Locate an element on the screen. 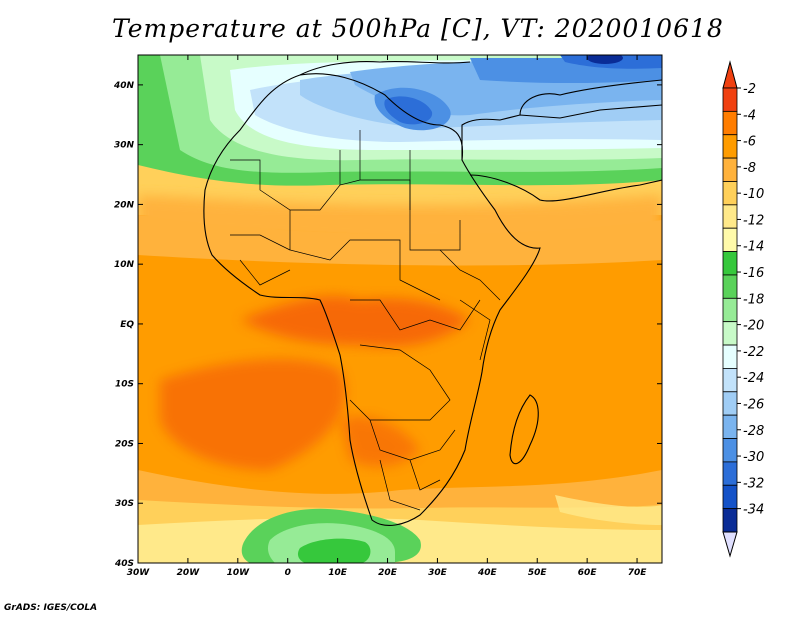  grads-credit: GrADS: IGES/COLA is located at coordinates (51, 608).